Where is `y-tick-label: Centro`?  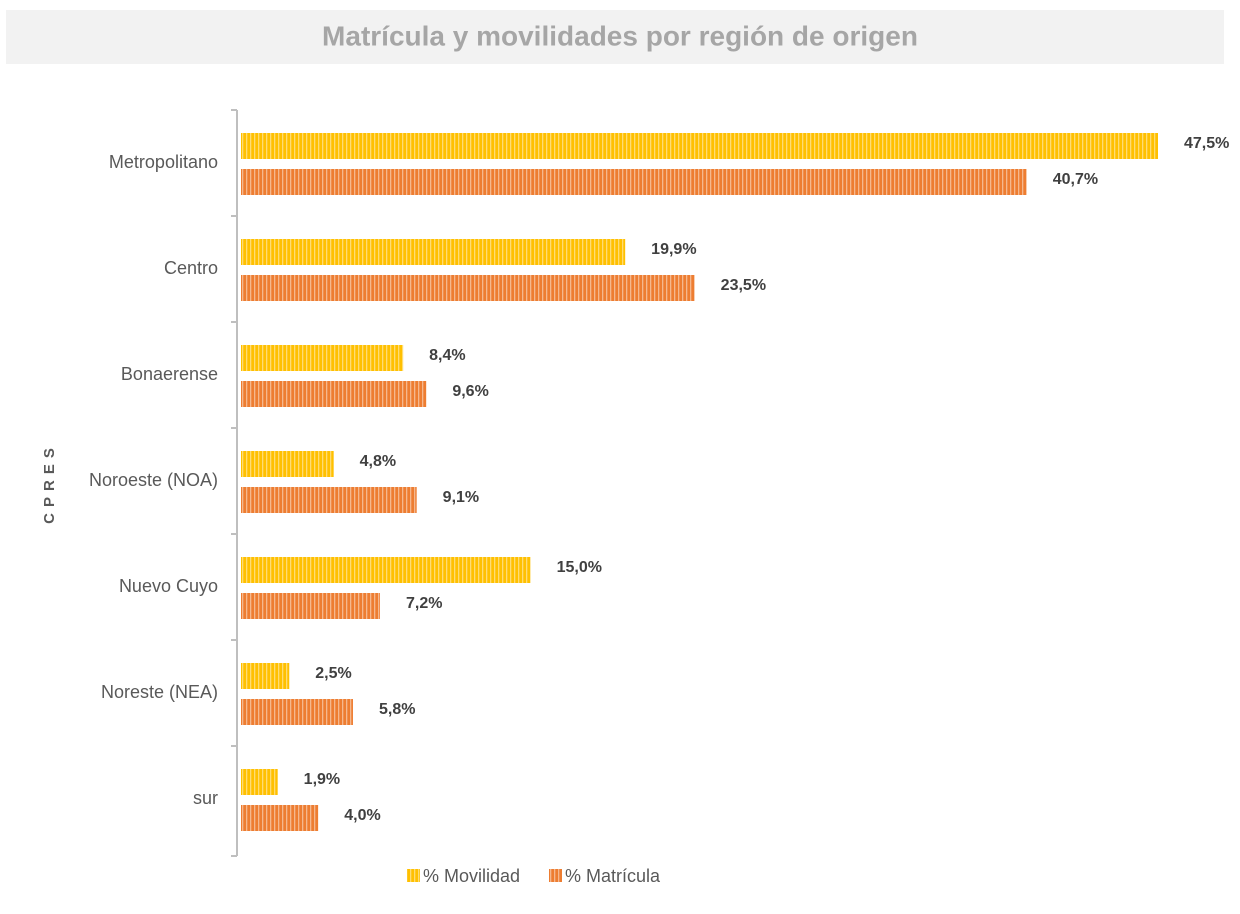 y-tick-label: Centro is located at coordinates (191, 268).